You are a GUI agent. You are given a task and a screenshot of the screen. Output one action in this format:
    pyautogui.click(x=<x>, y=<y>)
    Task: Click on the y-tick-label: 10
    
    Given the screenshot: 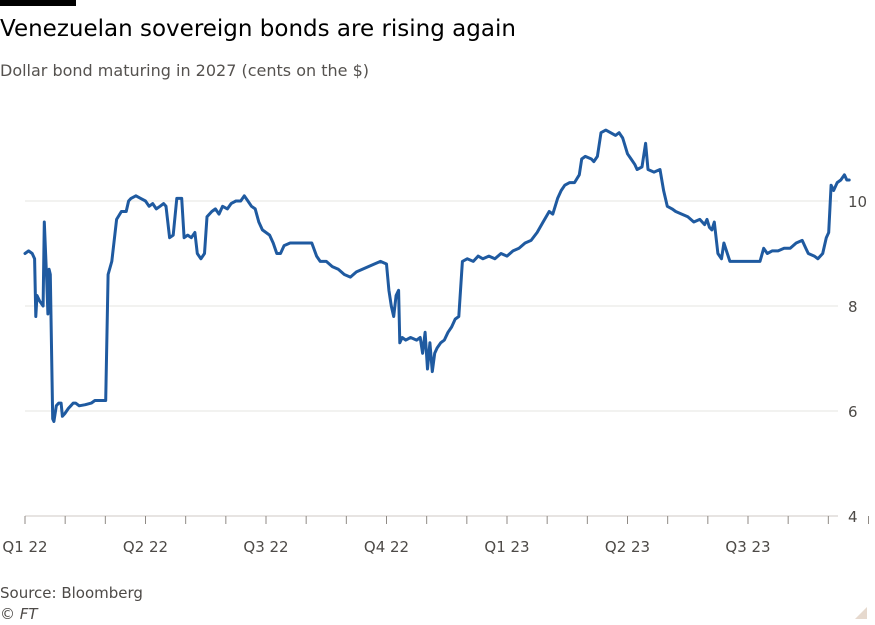 What is the action you would take?
    pyautogui.click(x=857, y=202)
    